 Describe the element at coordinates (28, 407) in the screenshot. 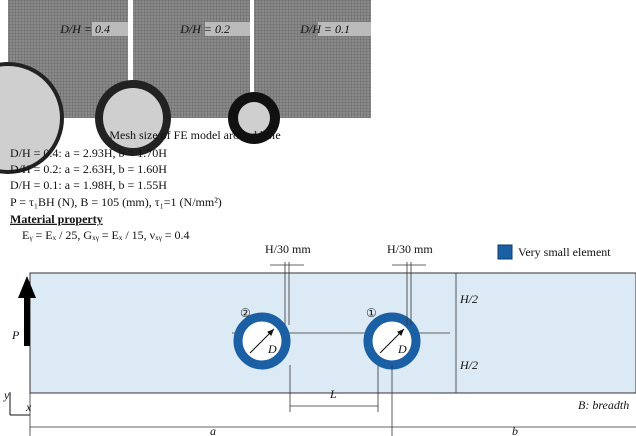

I see `axis-label: x` at that location.